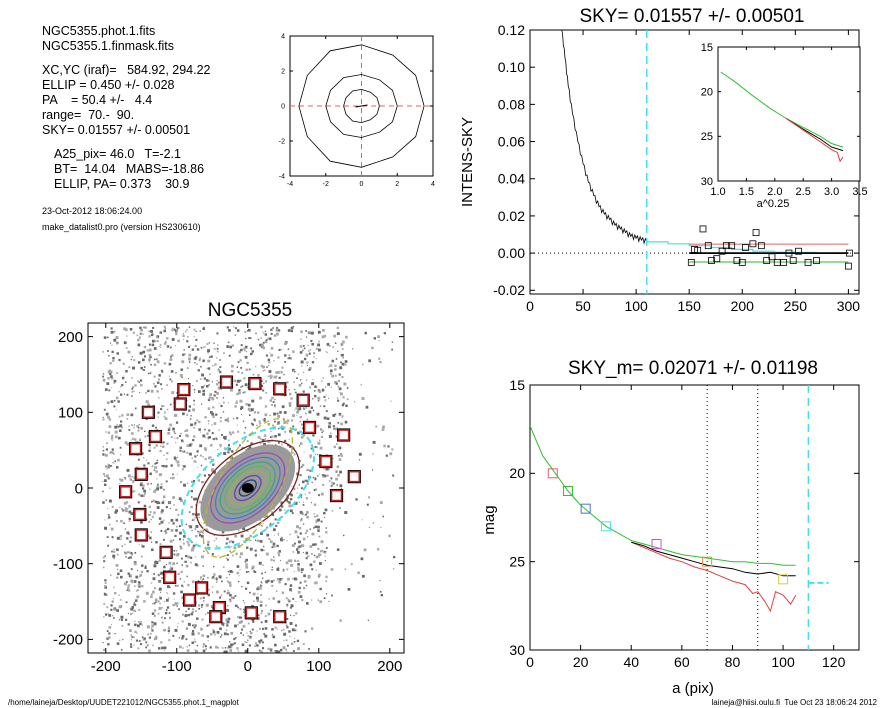 The height and width of the screenshot is (708, 885). I want to click on galaxy-ytick-label: 100, so click(70, 413).